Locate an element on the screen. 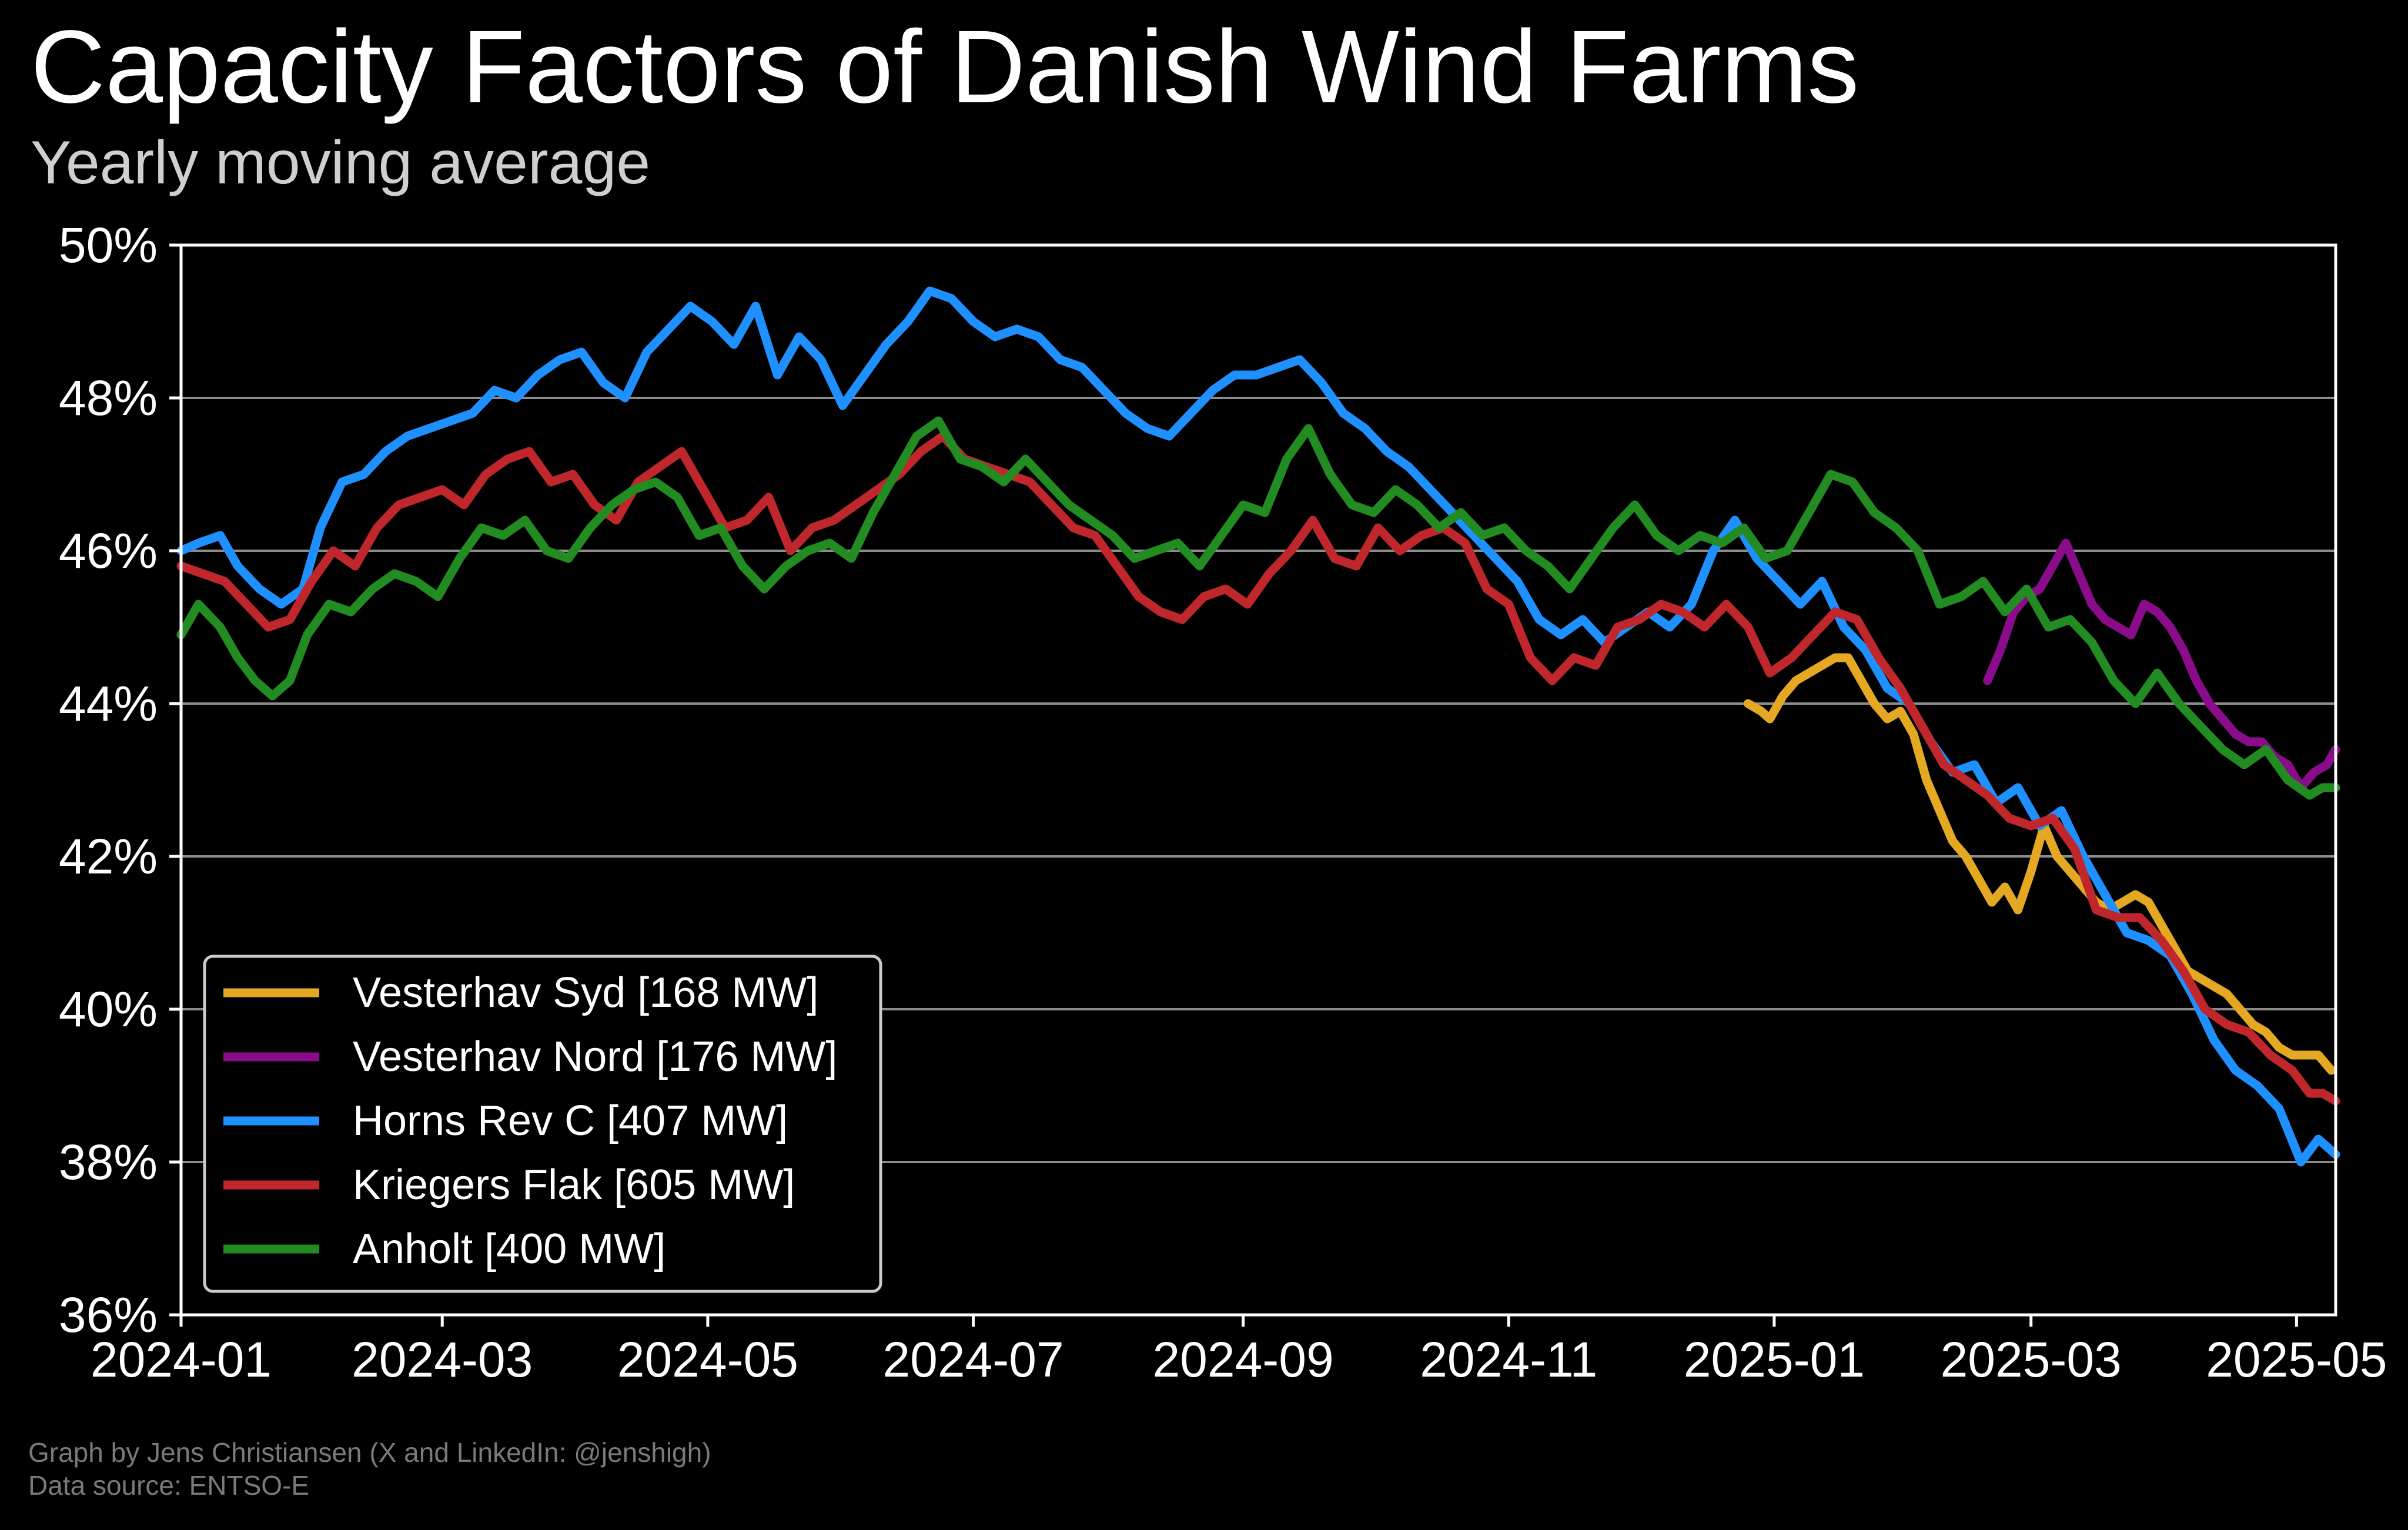 Image resolution: width=2408 pixels, height=1530 pixels. y-tick-label: 46% is located at coordinates (109, 550).